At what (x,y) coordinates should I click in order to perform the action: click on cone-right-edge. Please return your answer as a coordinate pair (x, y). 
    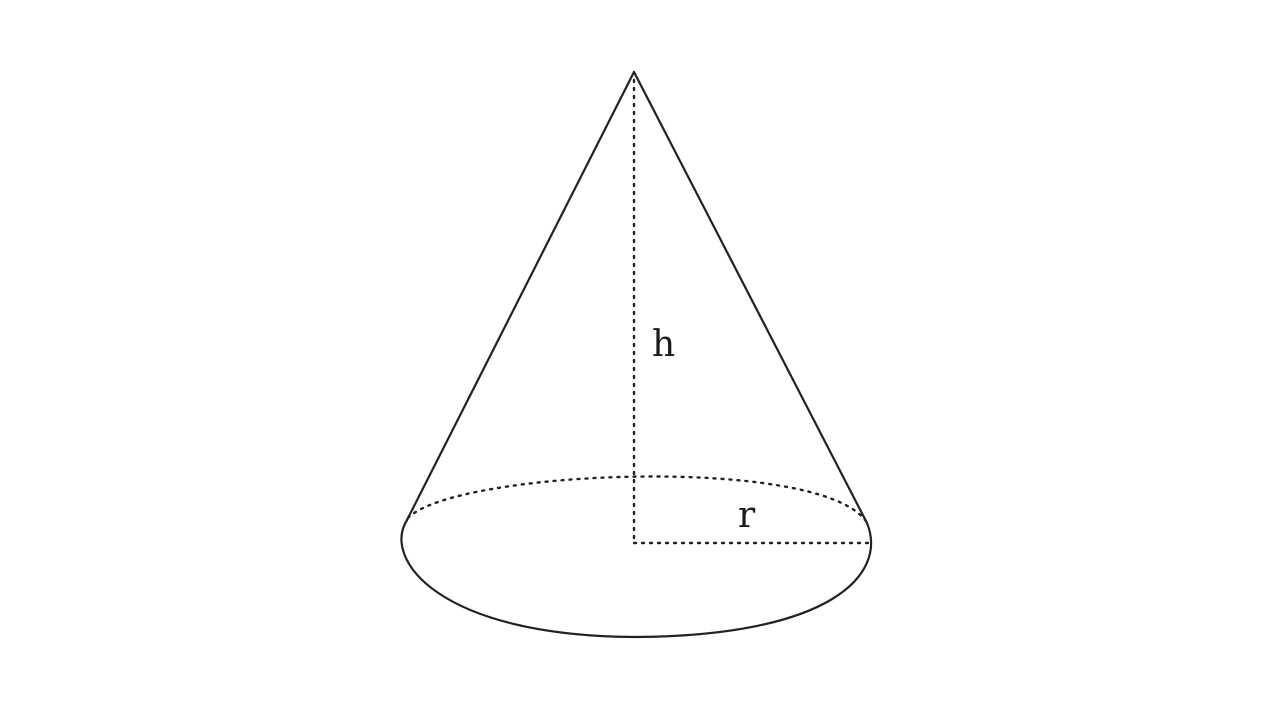
    Looking at the image, I should click on (750, 297).